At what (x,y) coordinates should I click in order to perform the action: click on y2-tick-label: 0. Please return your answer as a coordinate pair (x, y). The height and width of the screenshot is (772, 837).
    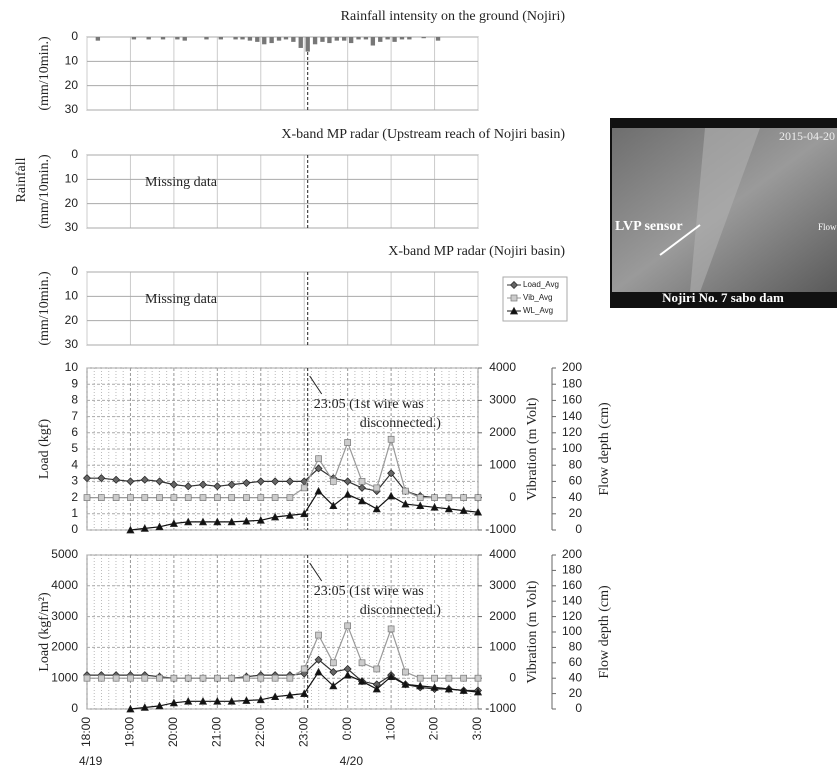
    Looking at the image, I should click on (512, 497).